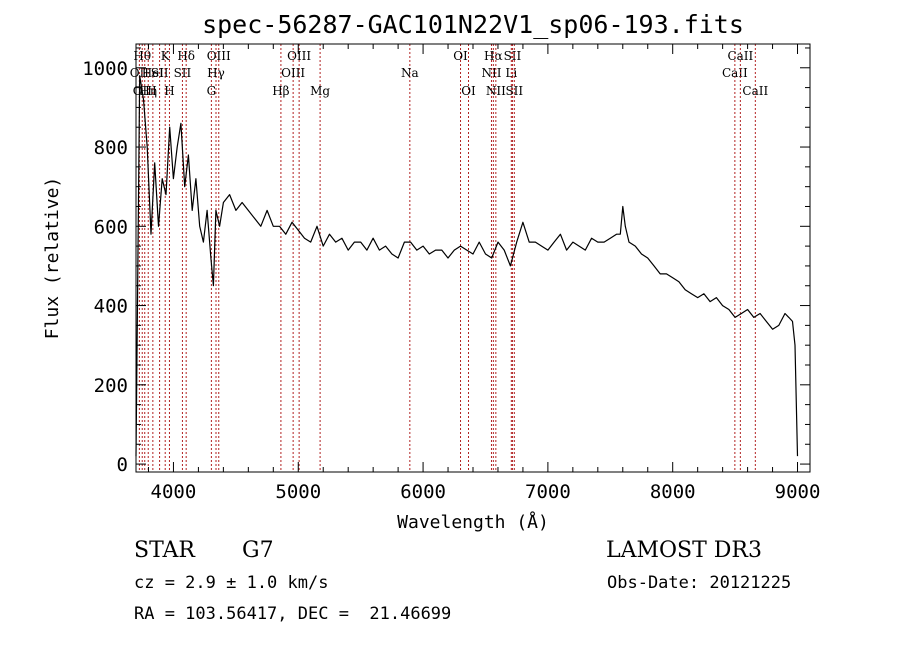 The height and width of the screenshot is (649, 900). Describe the element at coordinates (166, 56) in the screenshot. I see `line-marker-label: K` at that location.